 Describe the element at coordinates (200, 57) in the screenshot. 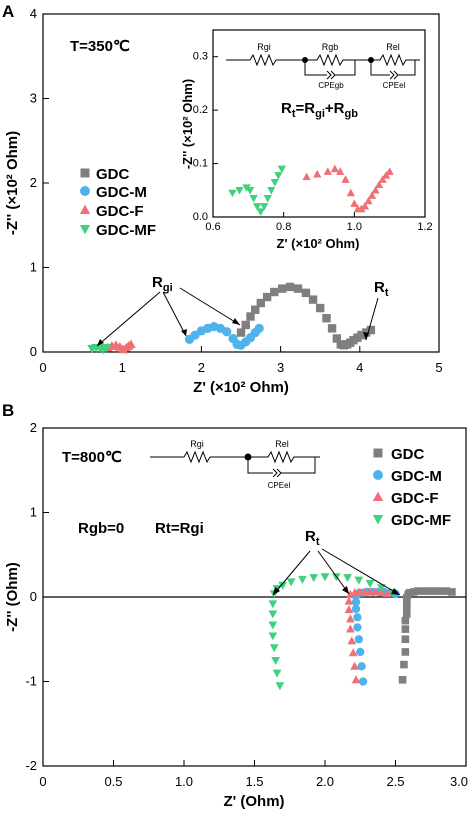

I see `inset-y-tick-label: 0.3` at that location.